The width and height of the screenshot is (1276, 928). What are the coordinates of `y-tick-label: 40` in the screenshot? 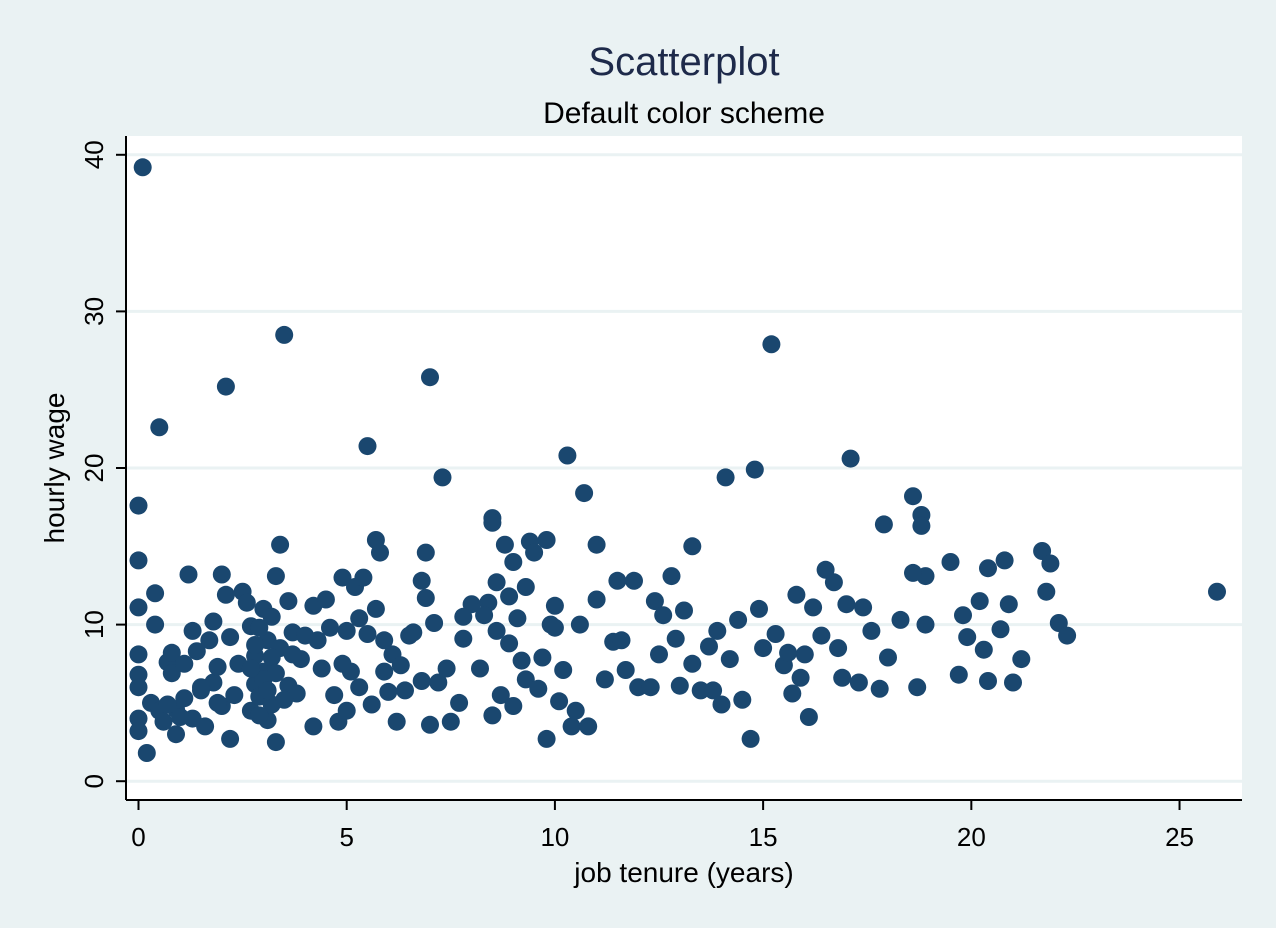 It's located at (94, 154).